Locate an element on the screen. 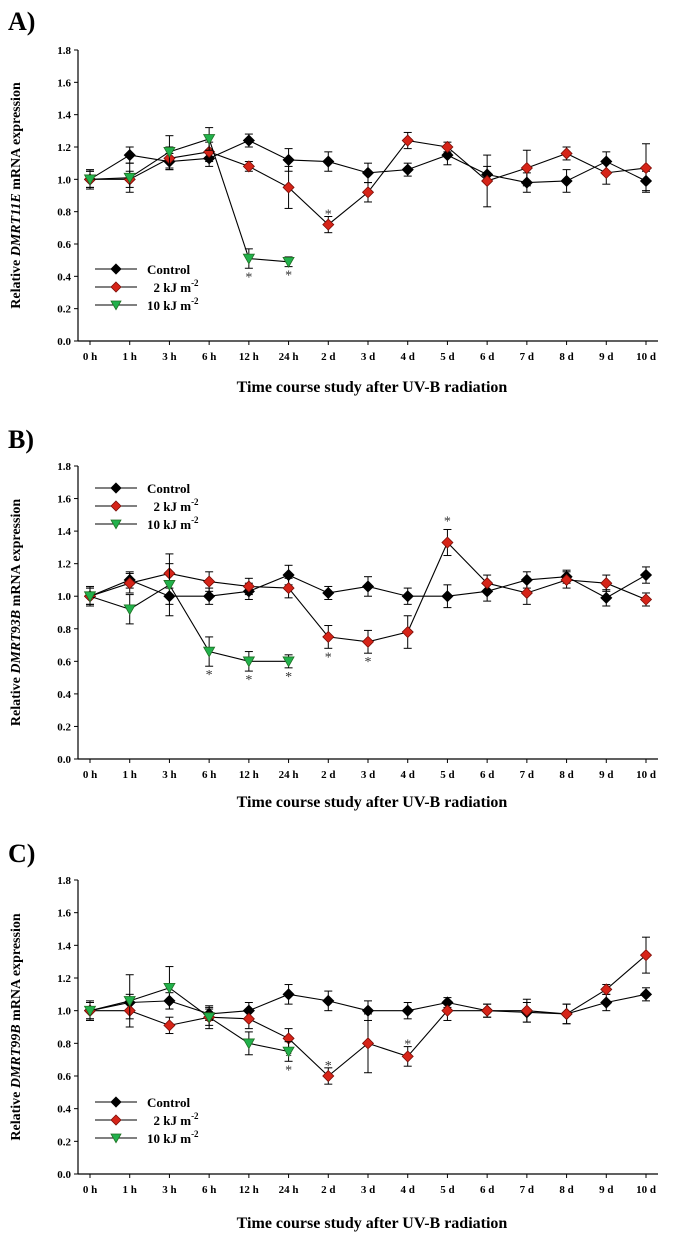  y-axis-label: Relative DMRT93B mRNA expression is located at coordinates (16, 612).